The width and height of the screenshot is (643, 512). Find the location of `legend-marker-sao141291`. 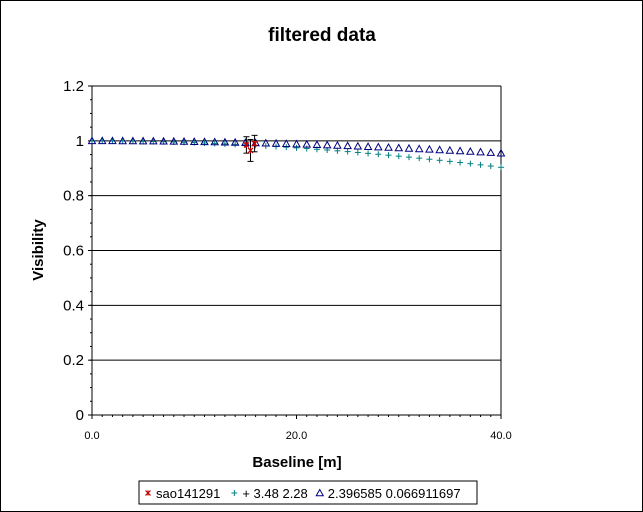

legend-marker-sao141291 is located at coordinates (148, 493).